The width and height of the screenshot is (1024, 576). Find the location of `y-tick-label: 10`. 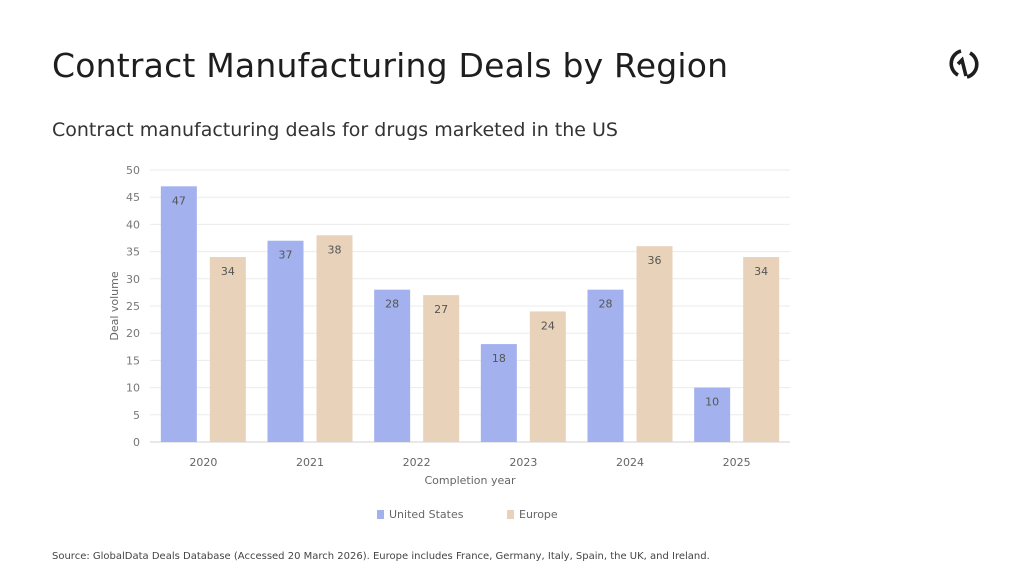

y-tick-label: 10 is located at coordinates (133, 388).